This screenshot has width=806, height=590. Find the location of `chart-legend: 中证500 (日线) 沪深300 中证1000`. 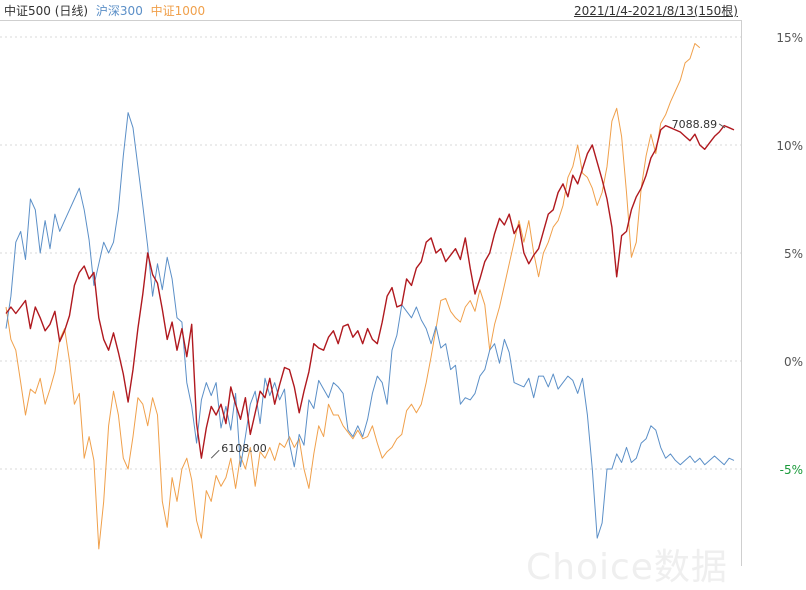

chart-legend: 中证500 (日线) 沪深300 中证1000 is located at coordinates (106, 11).